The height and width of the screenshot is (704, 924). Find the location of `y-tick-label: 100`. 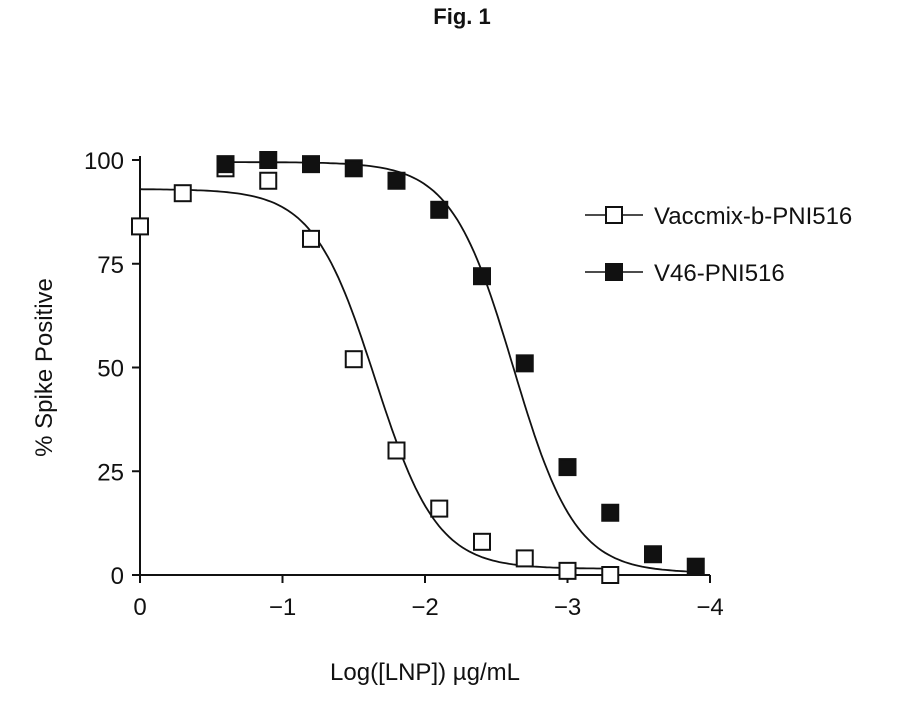

y-tick-label: 100 is located at coordinates (104, 161).